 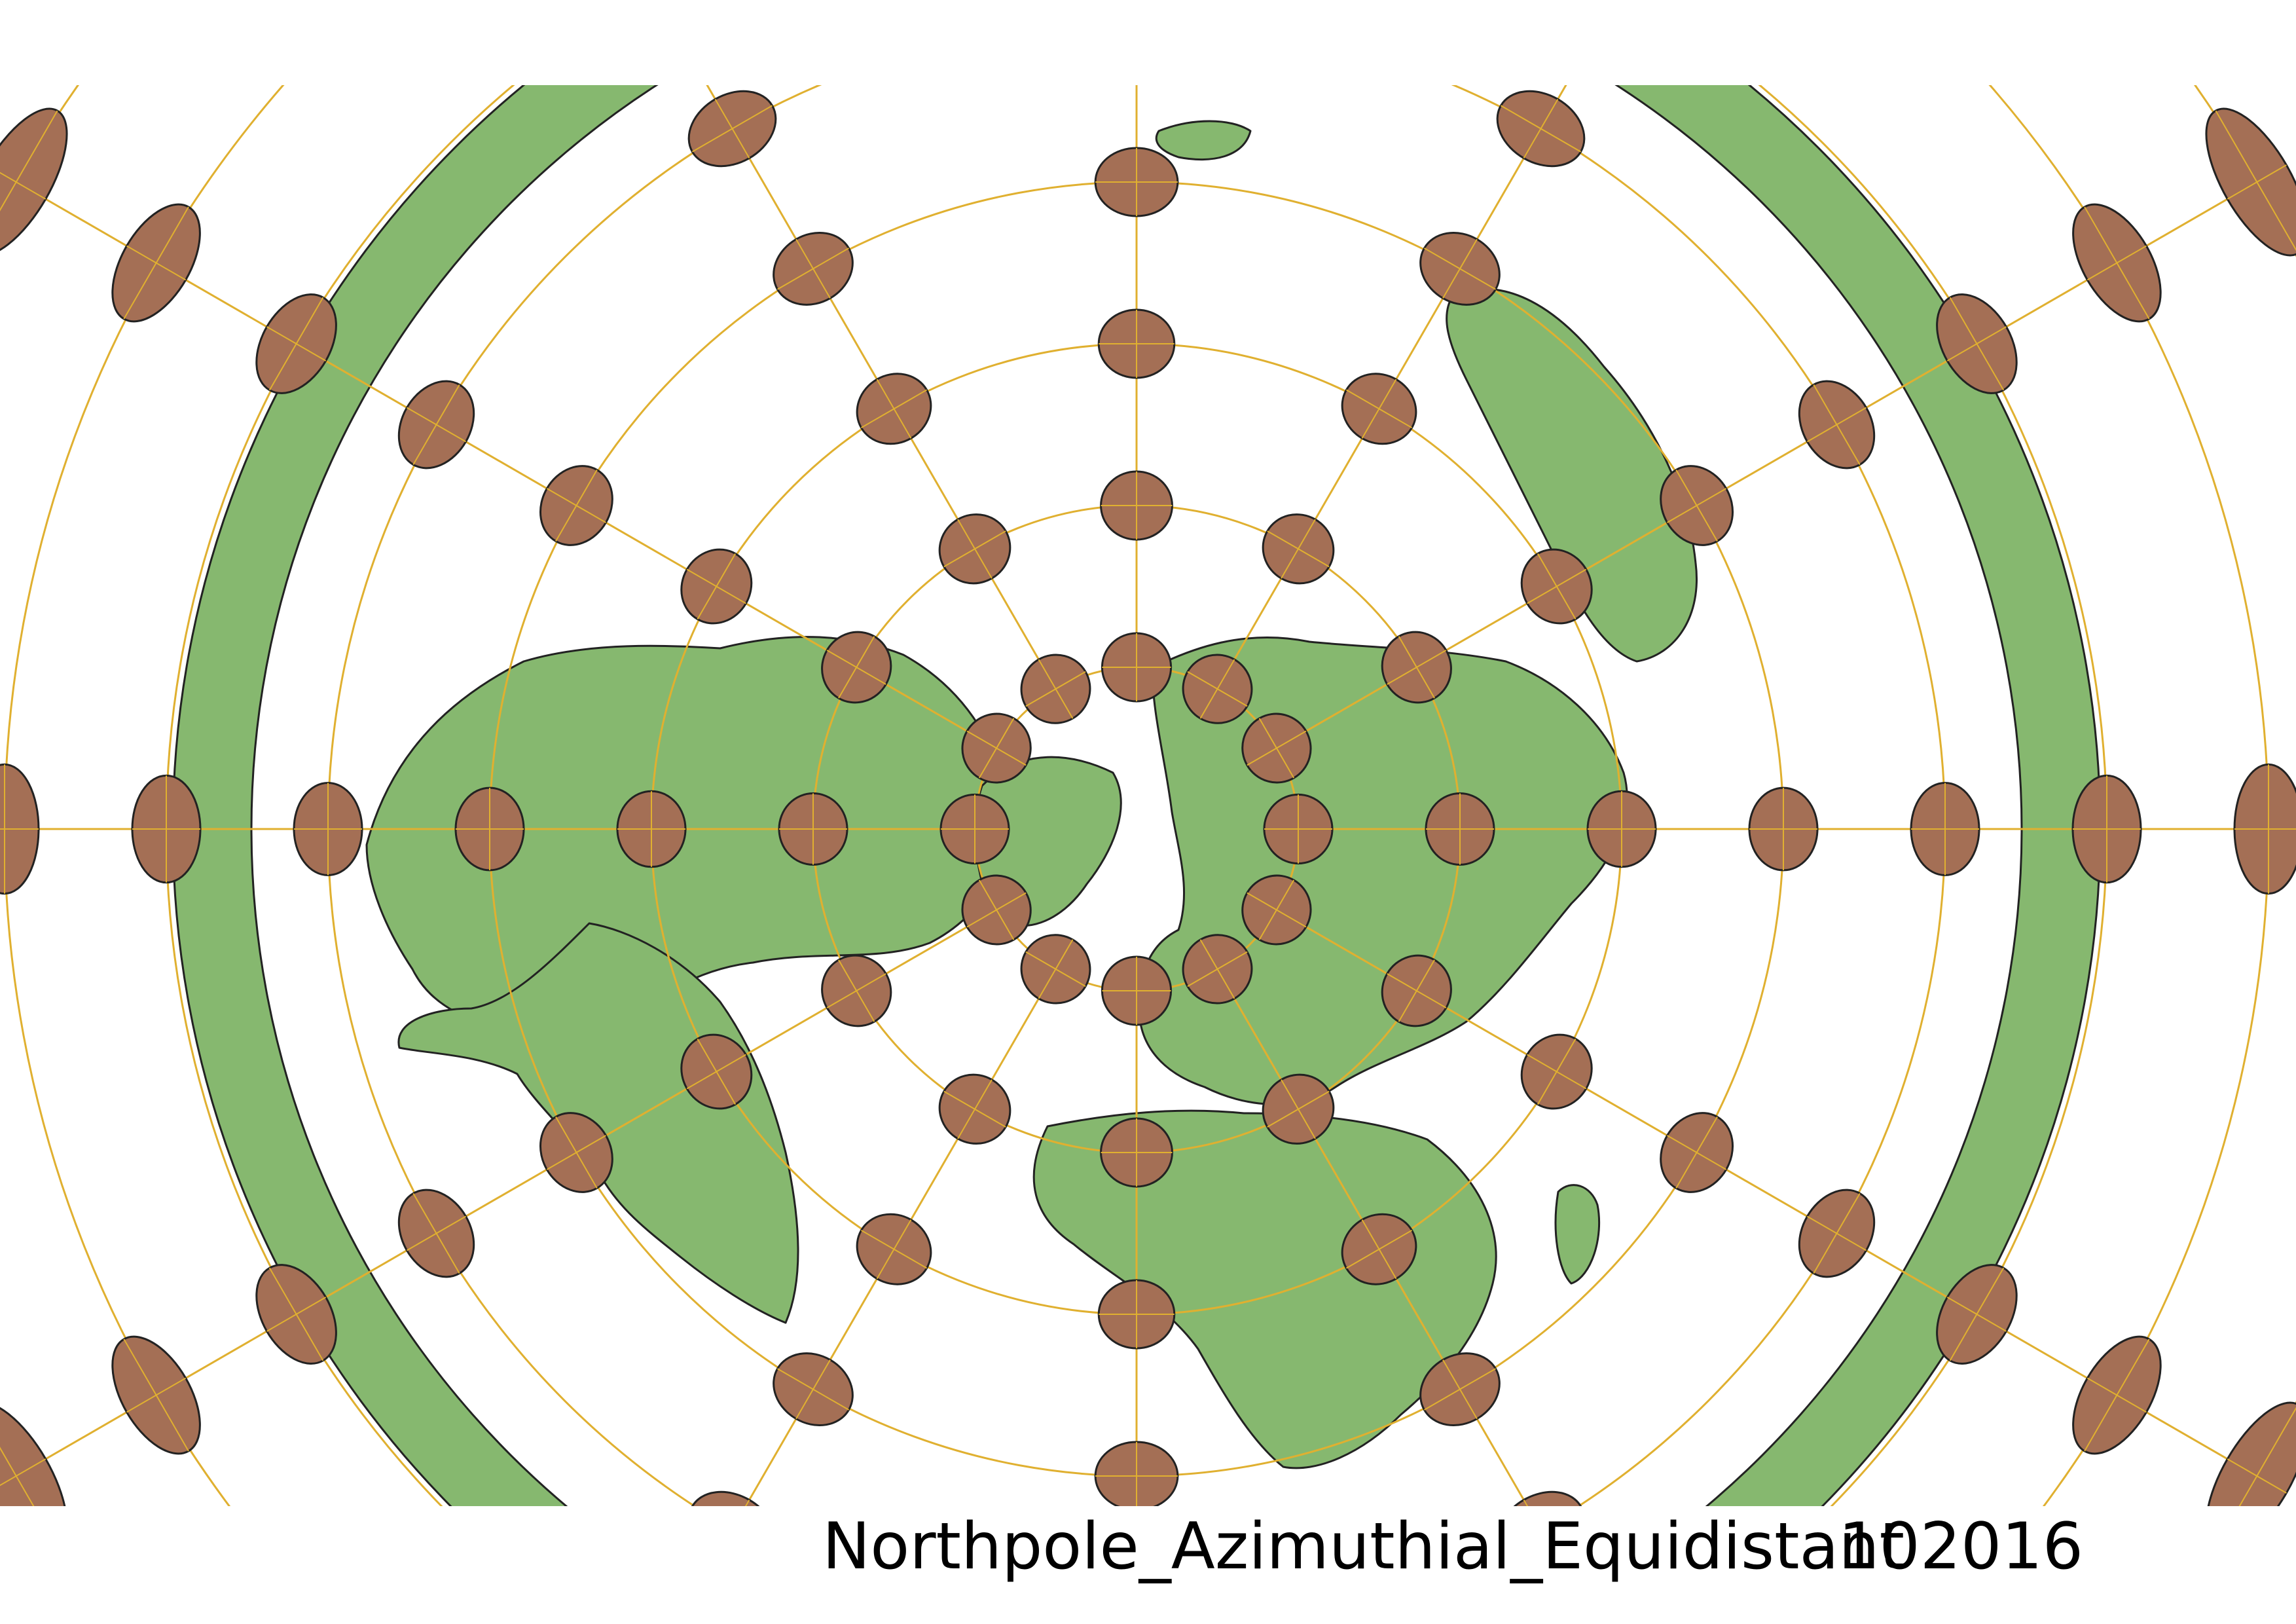 I want to click on madagascar, so click(x=1577, y=1234).